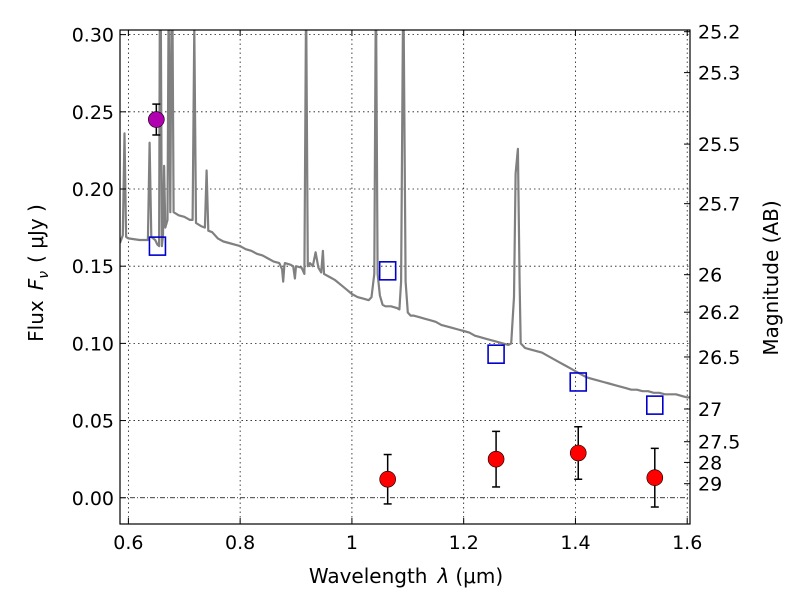 Image resolution: width=800 pixels, height=600 pixels. What do you see at coordinates (93, 499) in the screenshot?
I see `y-tick-label: 0.00` at bounding box center [93, 499].